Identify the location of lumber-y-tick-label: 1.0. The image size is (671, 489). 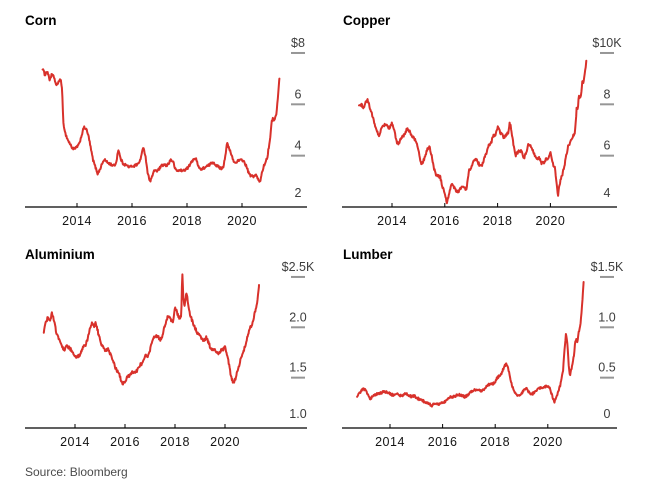
(606, 317).